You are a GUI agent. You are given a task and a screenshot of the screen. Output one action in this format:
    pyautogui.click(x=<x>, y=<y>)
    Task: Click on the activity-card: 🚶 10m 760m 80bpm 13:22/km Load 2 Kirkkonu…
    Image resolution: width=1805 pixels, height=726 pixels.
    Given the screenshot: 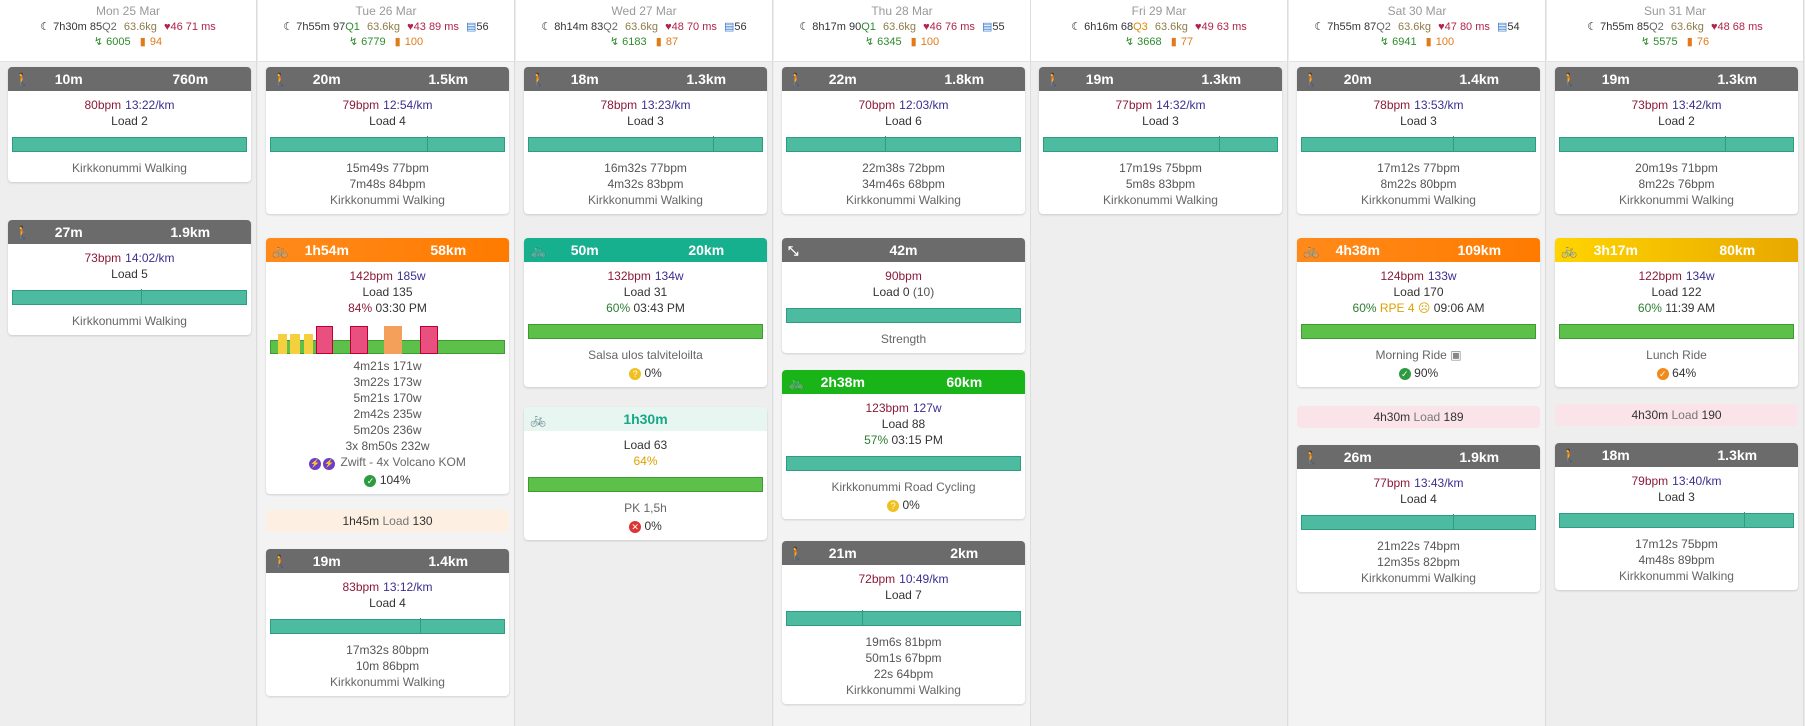 What is the action you would take?
    pyautogui.click(x=129, y=124)
    